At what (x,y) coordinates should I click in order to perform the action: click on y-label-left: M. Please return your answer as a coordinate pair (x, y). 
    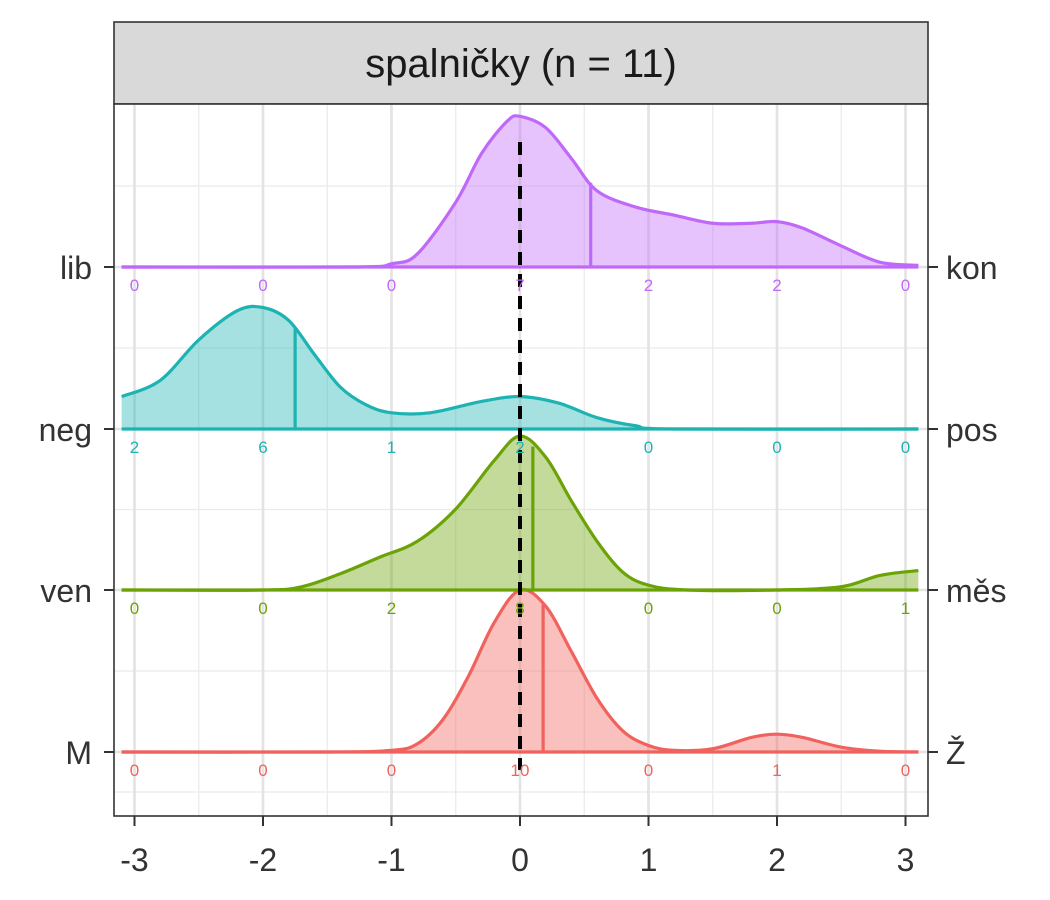
    Looking at the image, I should click on (78, 753).